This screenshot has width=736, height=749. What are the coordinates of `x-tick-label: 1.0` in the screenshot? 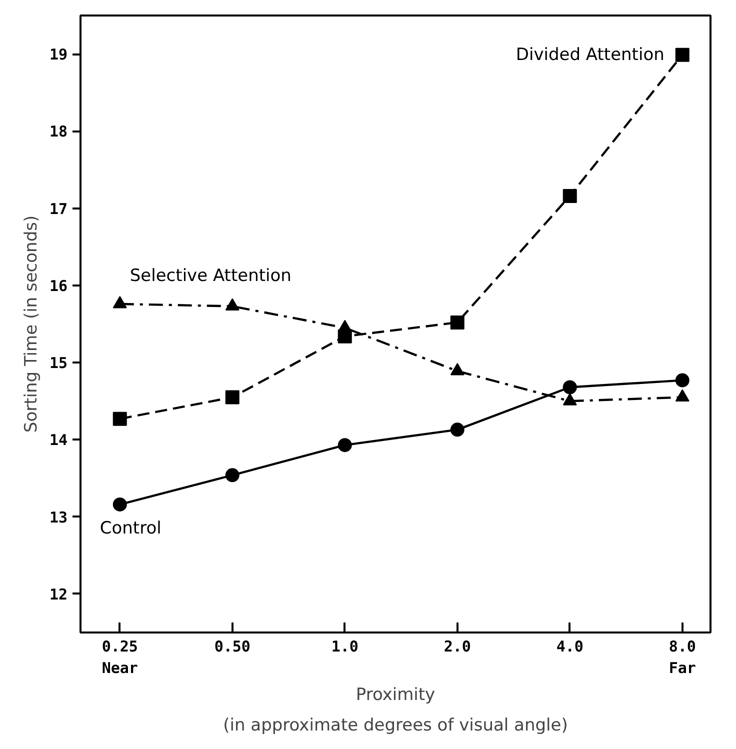 It's located at (344, 647).